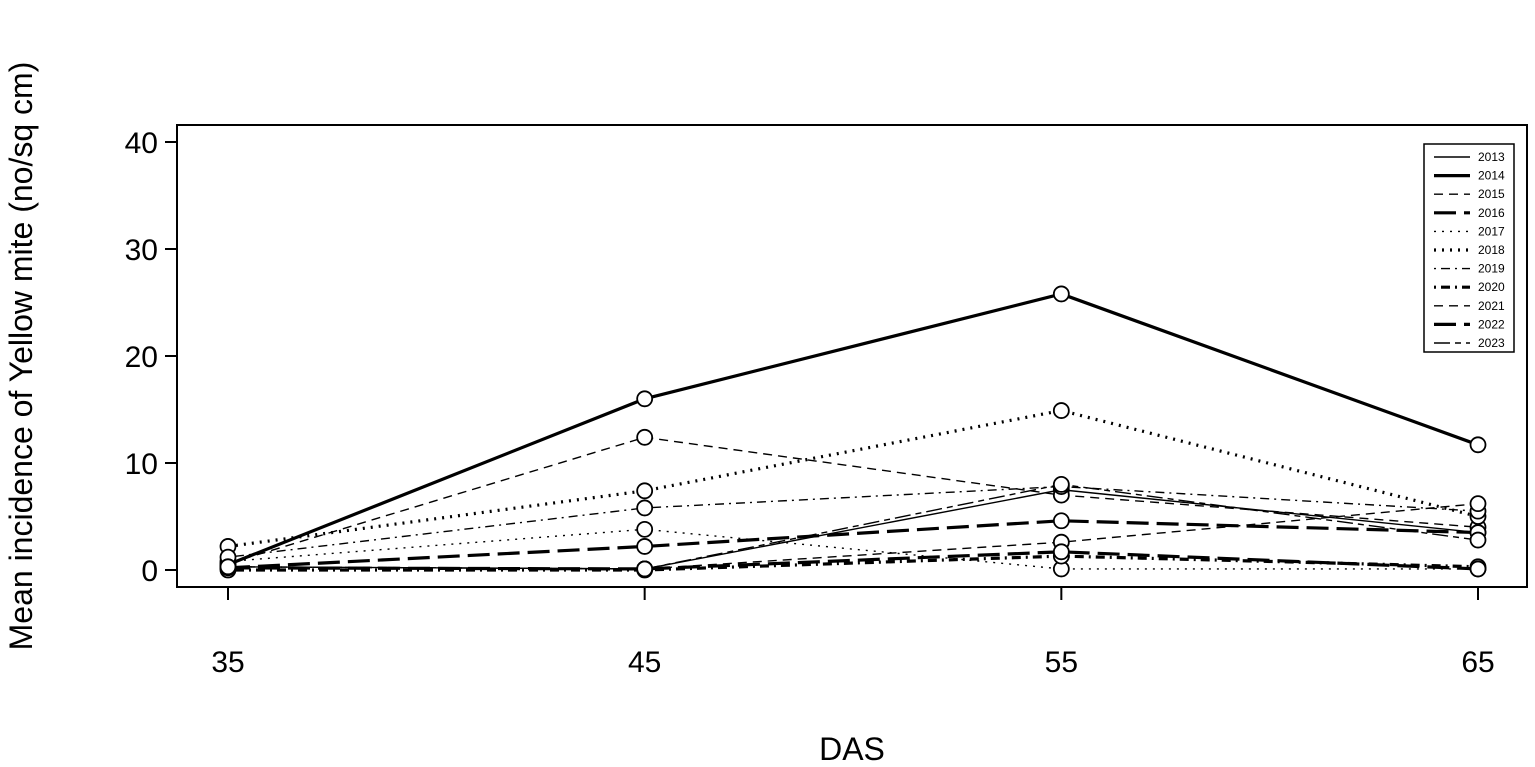 This screenshot has width=1535, height=767. I want to click on legend-box, so click(1469, 248).